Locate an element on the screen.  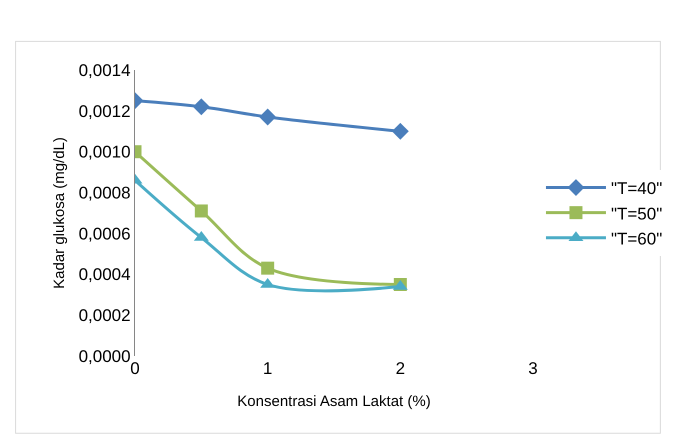
y-tick-label: 0,0002 is located at coordinates (104, 316).